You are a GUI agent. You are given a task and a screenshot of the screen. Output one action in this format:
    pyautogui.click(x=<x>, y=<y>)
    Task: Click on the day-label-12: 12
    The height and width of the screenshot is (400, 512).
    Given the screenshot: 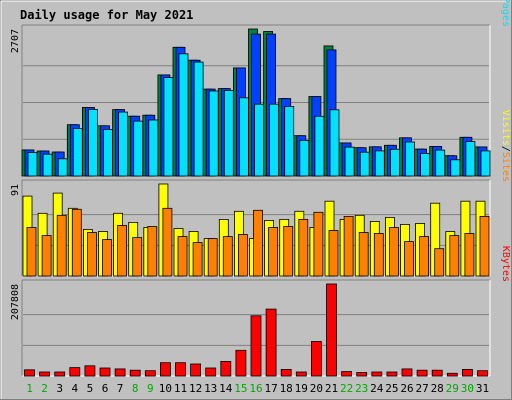 What is the action you would take?
    pyautogui.click(x=195, y=388)
    